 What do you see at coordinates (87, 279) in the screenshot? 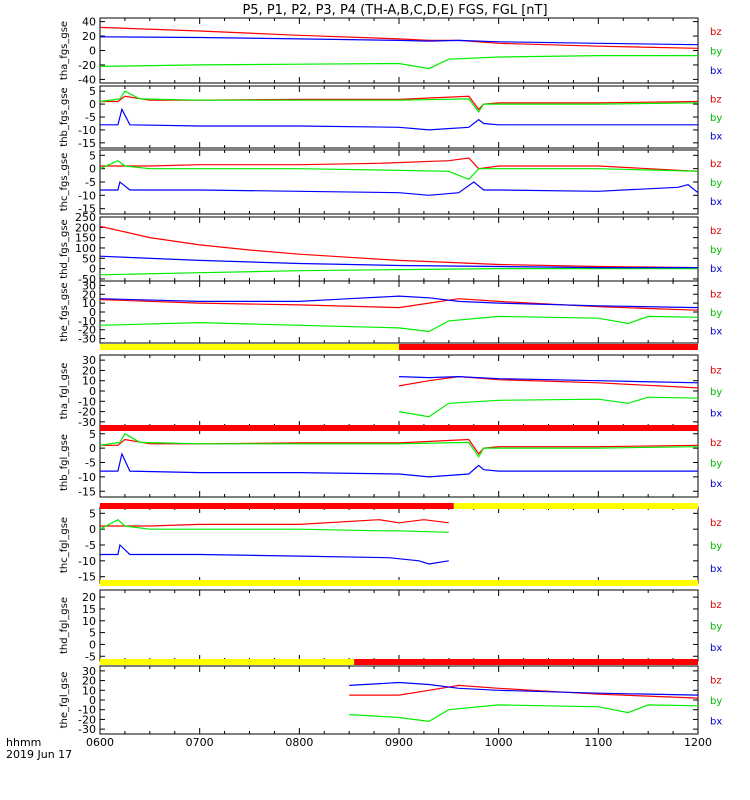
I see `y-tick-label: -50` at bounding box center [87, 279].